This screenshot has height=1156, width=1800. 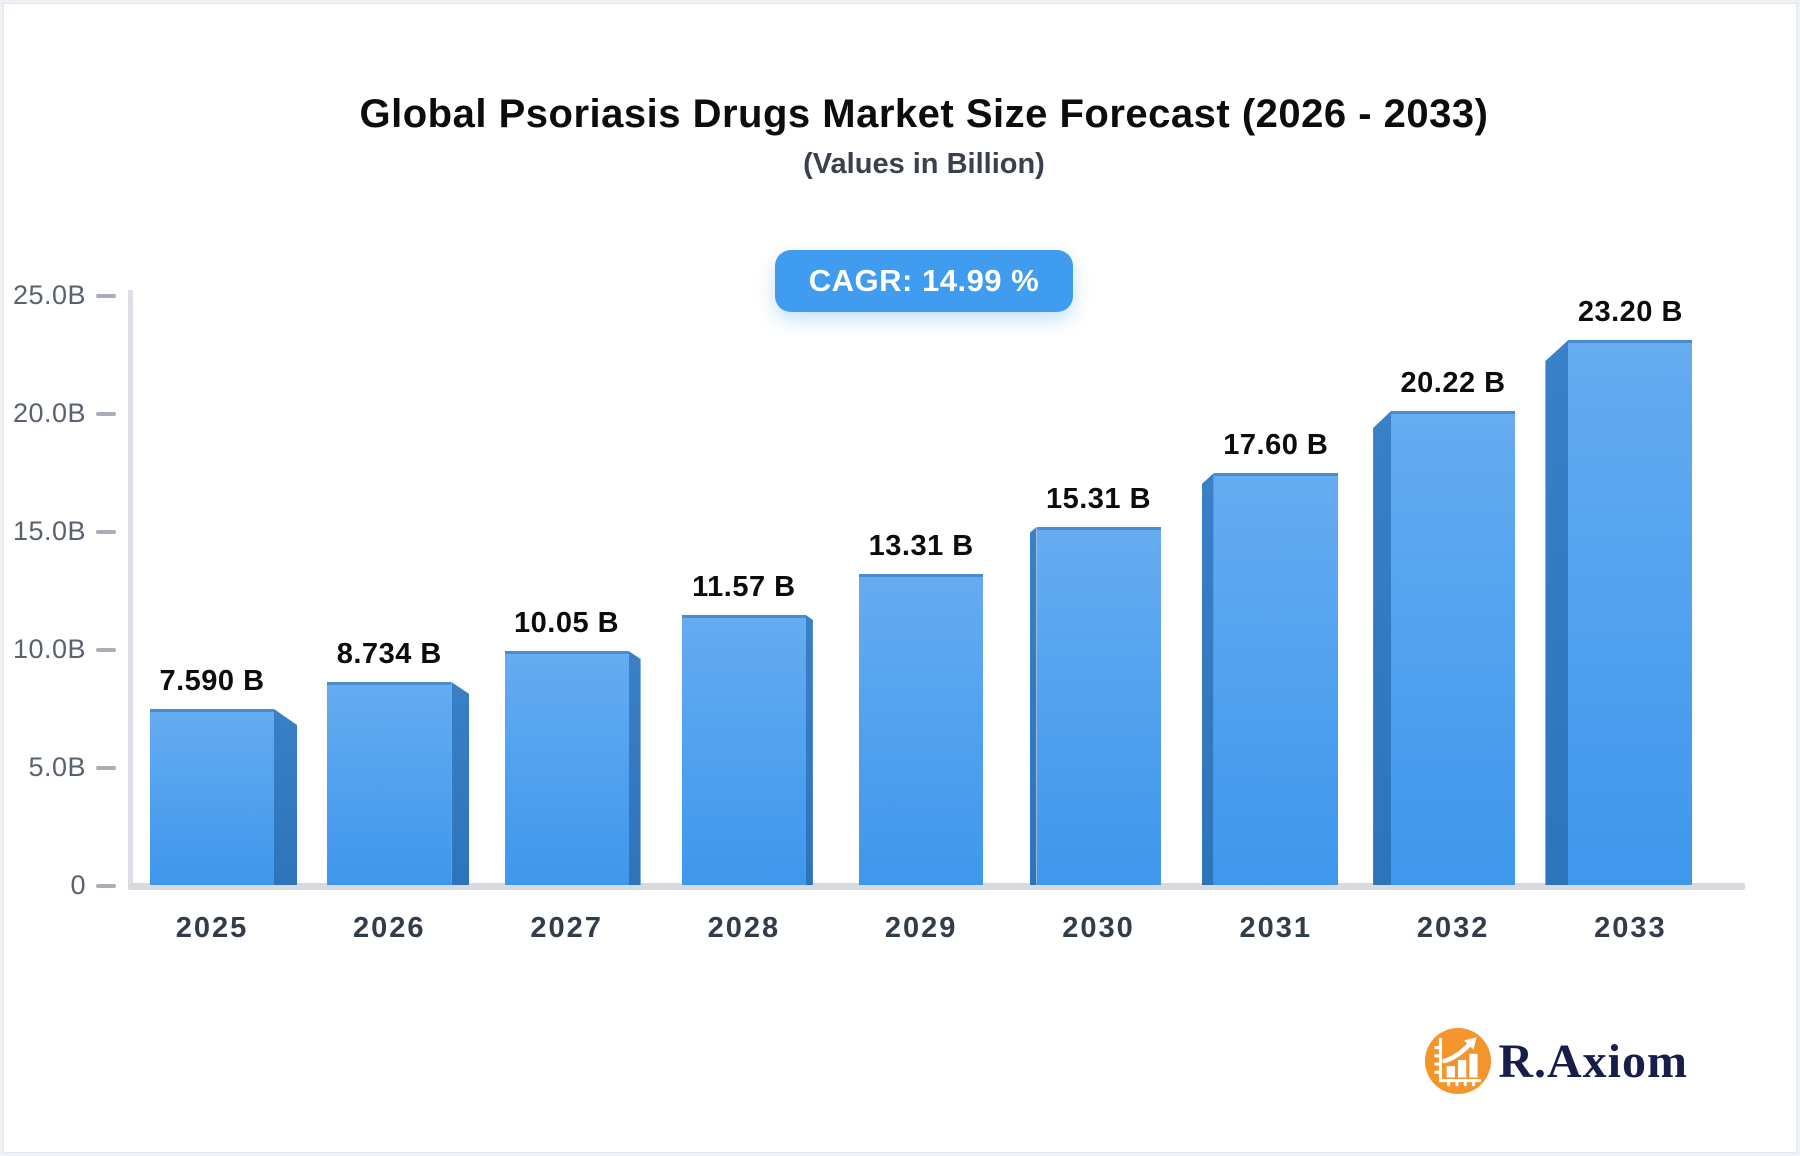 What do you see at coordinates (389, 654) in the screenshot?
I see `bar-value-label: 8.734 B` at bounding box center [389, 654].